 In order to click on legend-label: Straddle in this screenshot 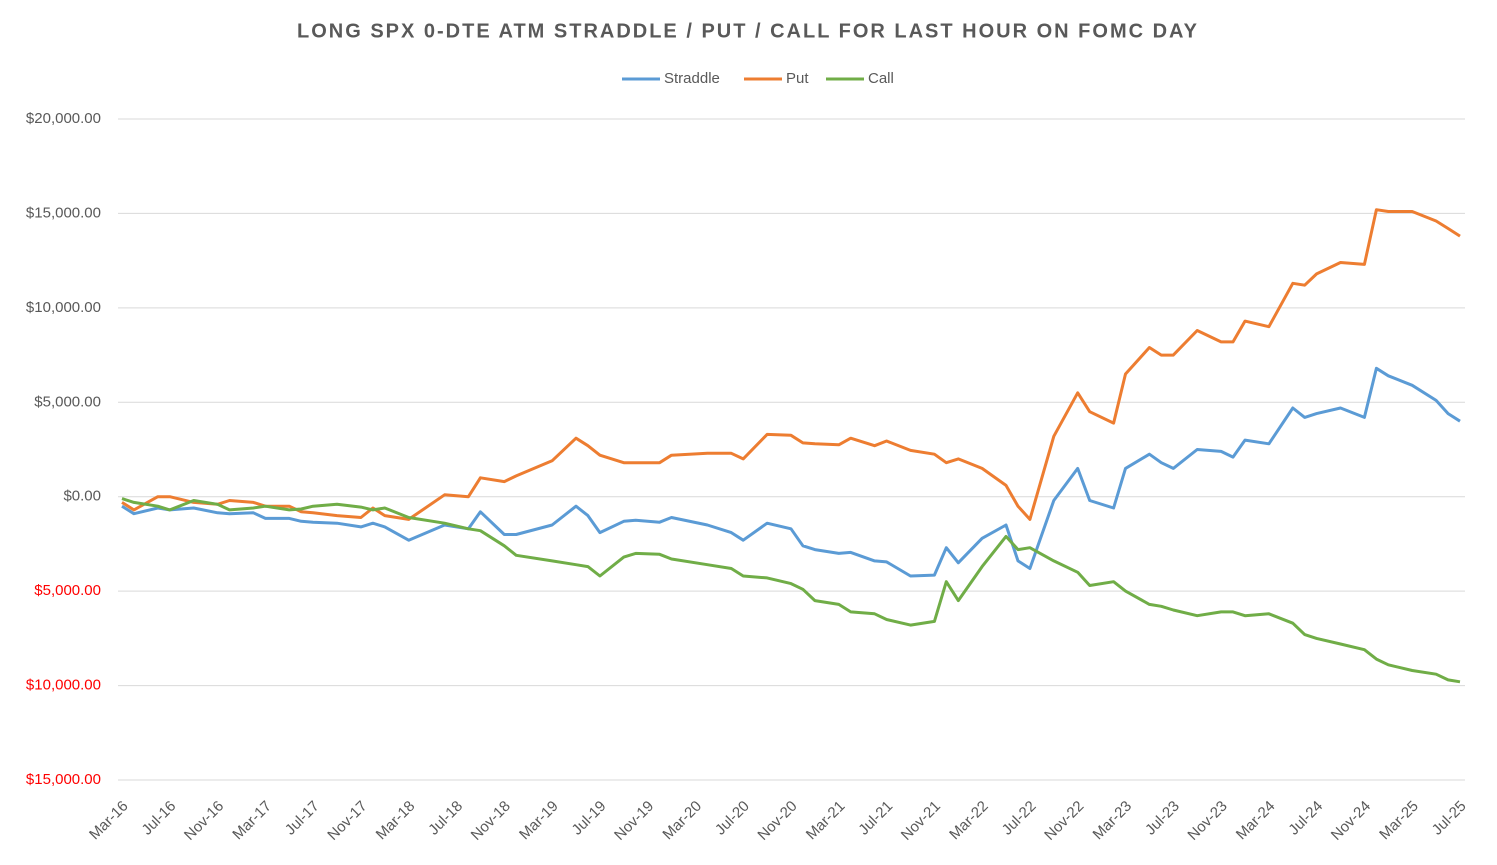, I will do `click(692, 78)`.